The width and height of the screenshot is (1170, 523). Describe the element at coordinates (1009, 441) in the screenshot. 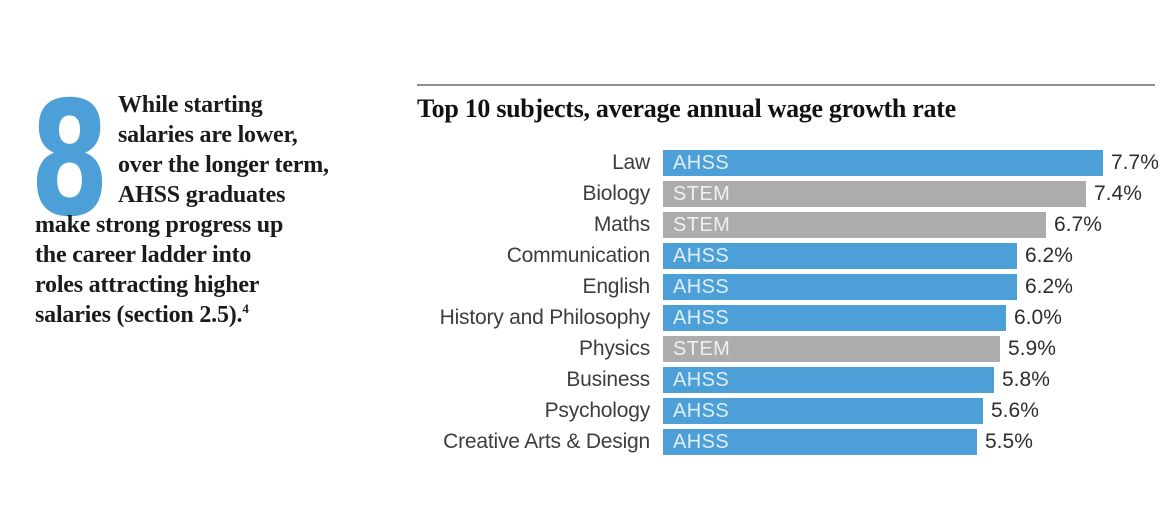

I see `value-label: 5.5%` at that location.